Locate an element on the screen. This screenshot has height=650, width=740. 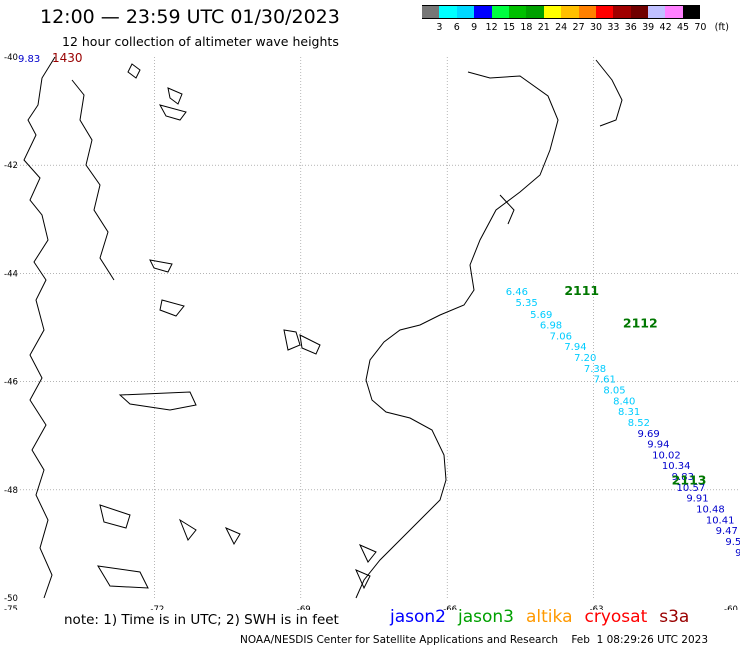
wave-height-label: 7.61 is located at coordinates (605, 380).